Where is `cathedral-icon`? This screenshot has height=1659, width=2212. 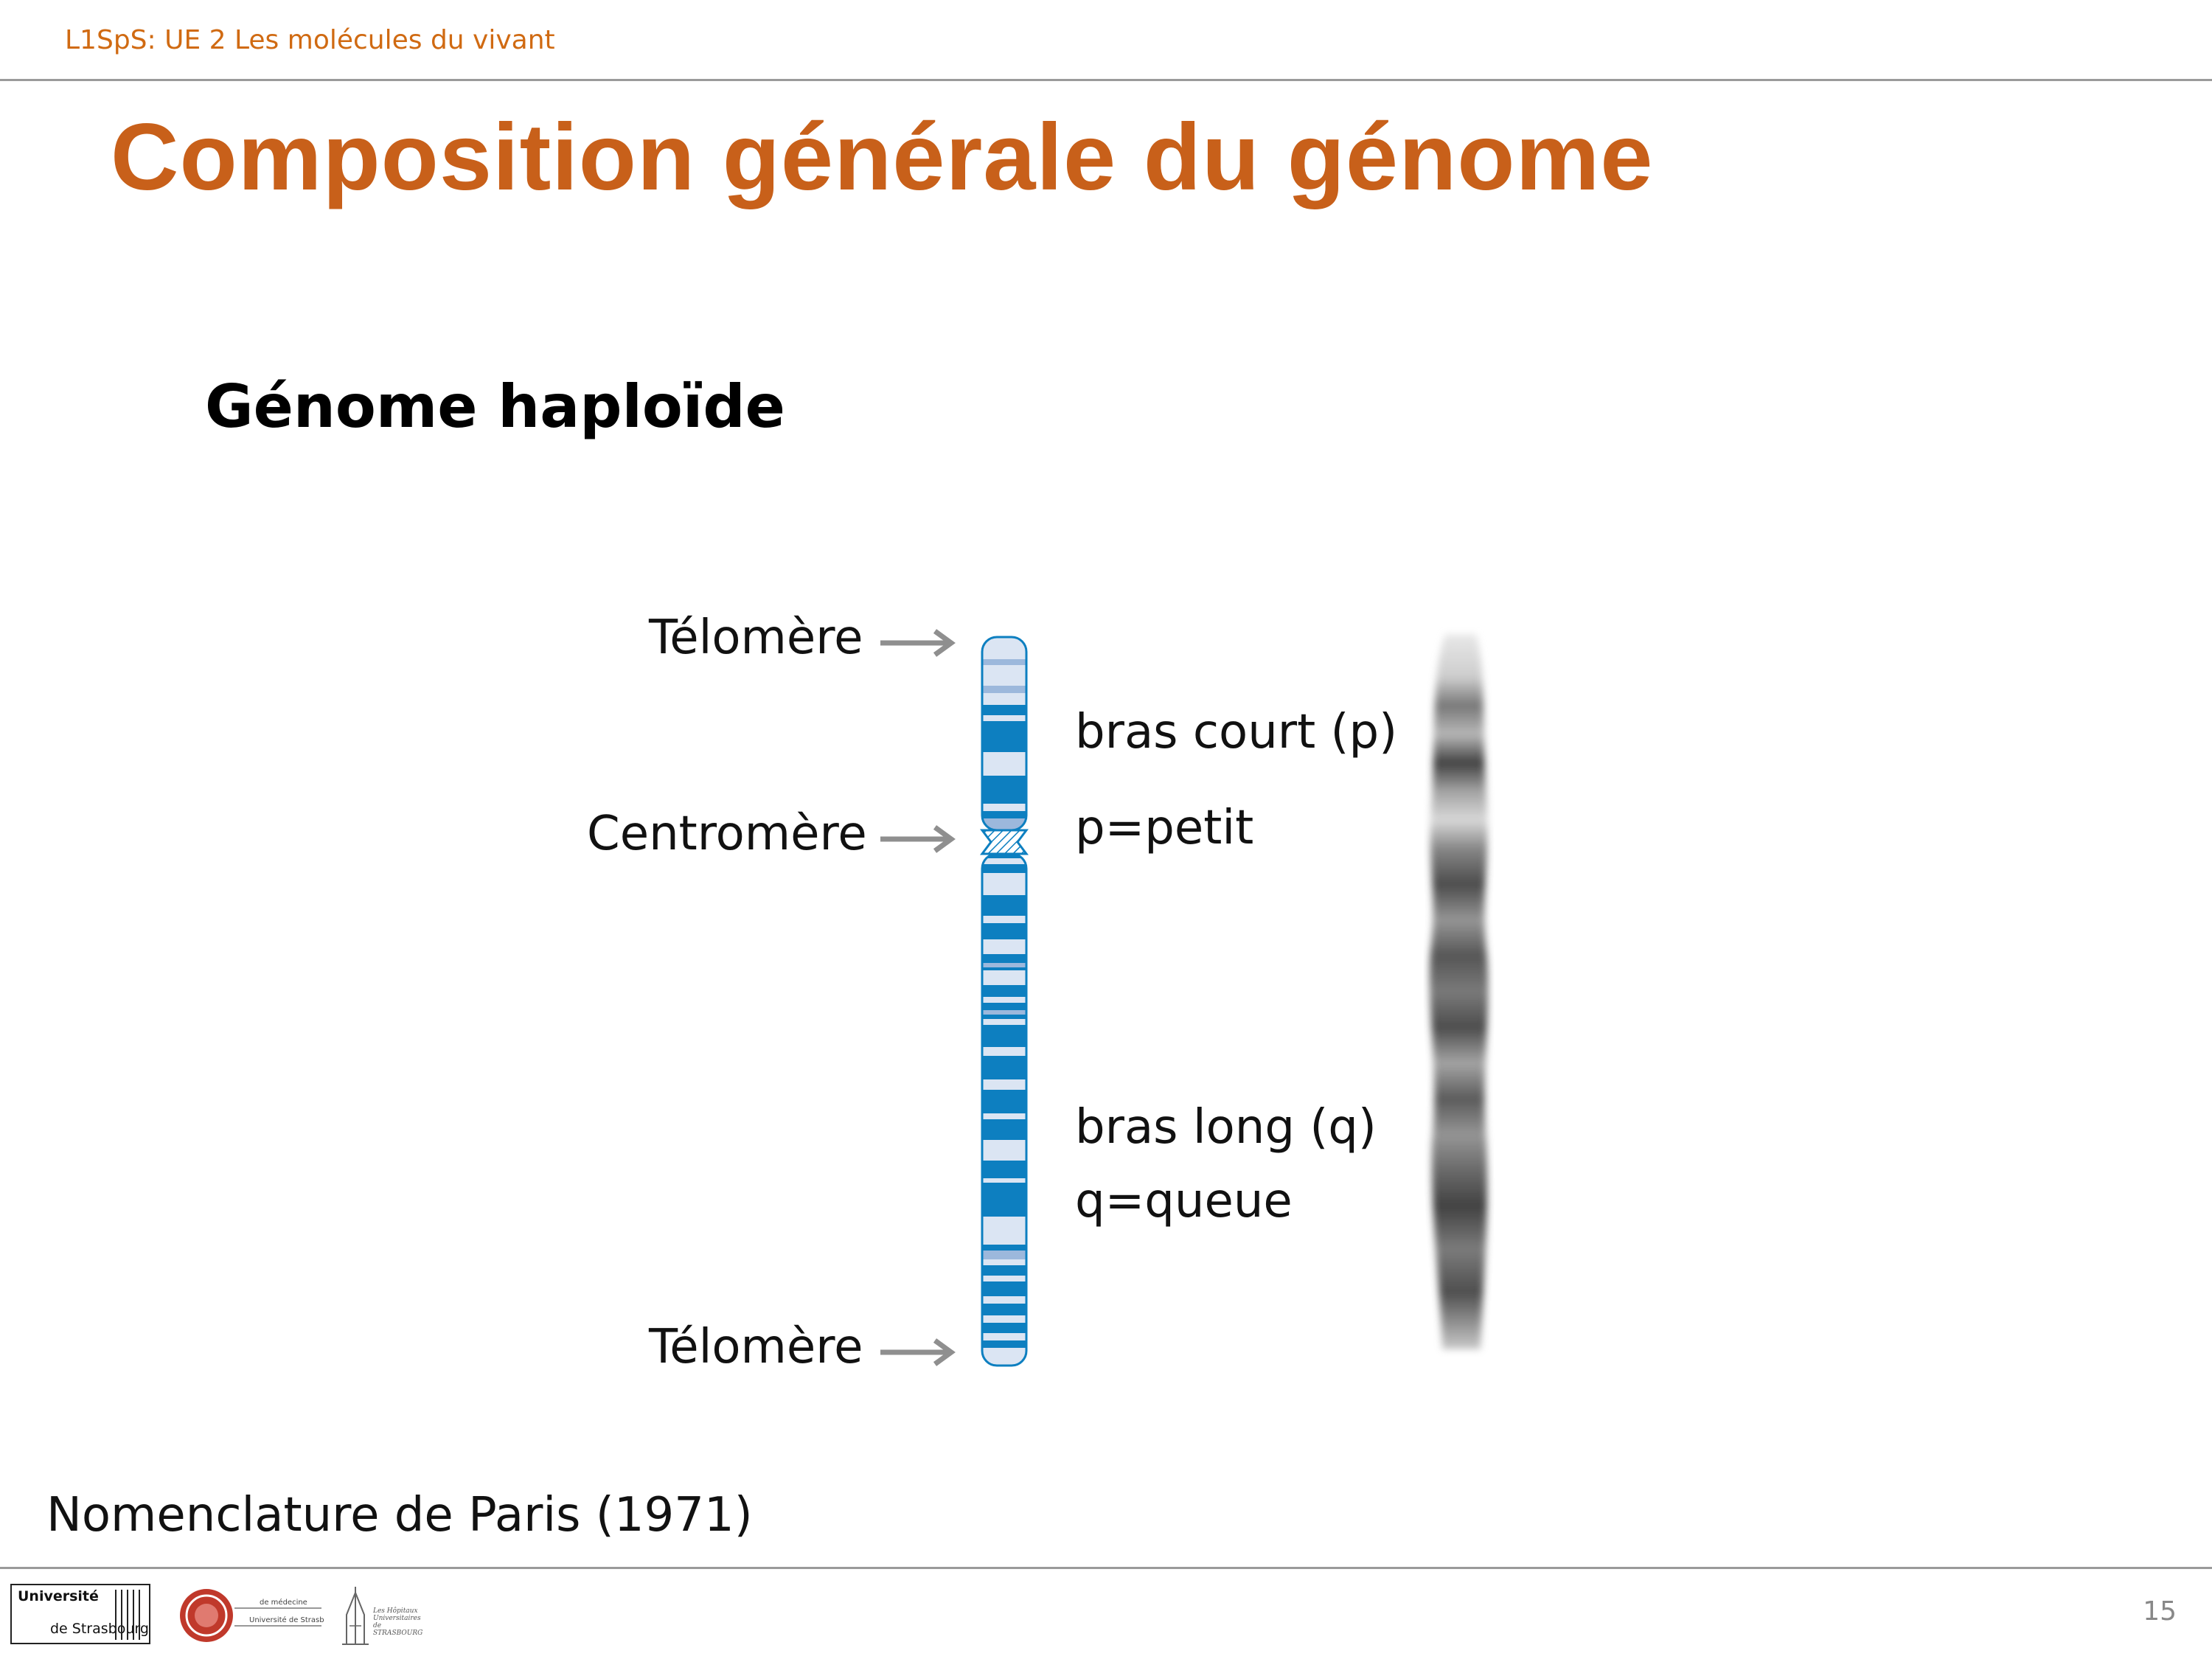
cathedral-icon is located at coordinates (355, 1616).